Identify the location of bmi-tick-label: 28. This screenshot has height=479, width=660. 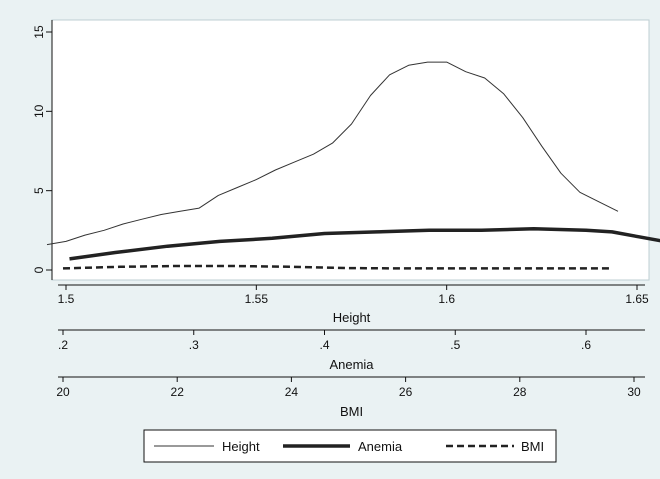
(520, 392).